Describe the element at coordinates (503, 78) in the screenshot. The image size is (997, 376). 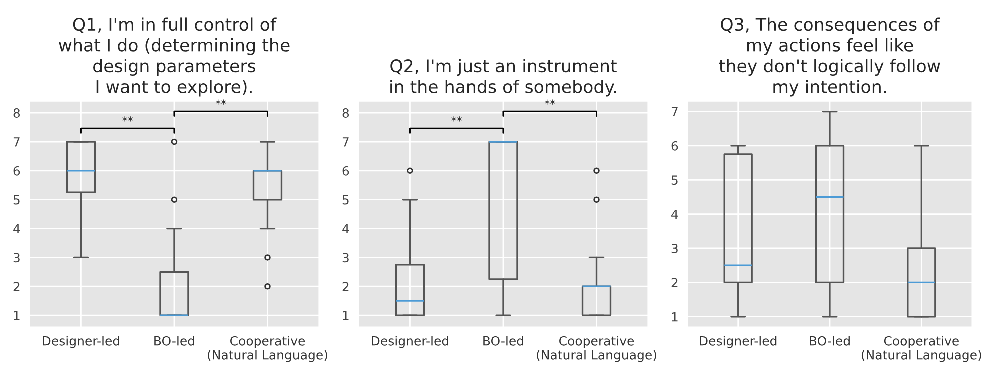
I see `chart-title: Q2, I'm just an instrument in the hands of somebody.` at that location.